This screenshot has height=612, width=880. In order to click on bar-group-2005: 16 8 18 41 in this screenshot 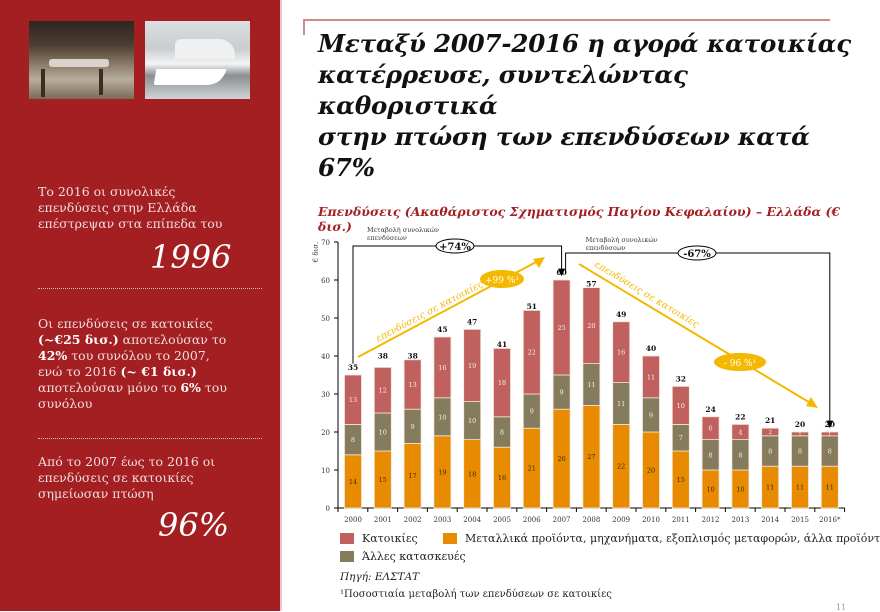, I will do `click(502, 424)`.